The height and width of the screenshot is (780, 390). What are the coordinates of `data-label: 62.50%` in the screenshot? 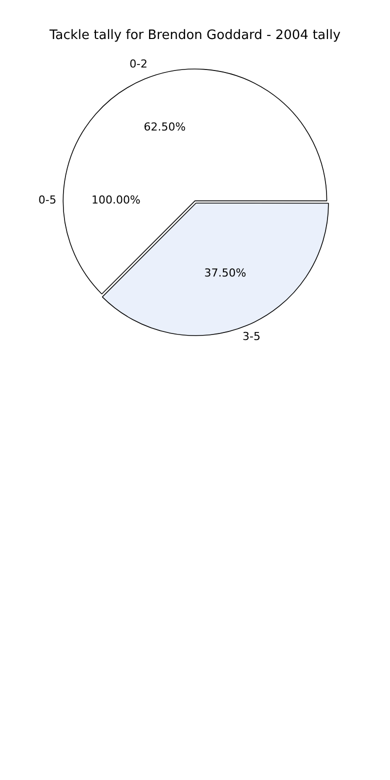 It's located at (165, 127).